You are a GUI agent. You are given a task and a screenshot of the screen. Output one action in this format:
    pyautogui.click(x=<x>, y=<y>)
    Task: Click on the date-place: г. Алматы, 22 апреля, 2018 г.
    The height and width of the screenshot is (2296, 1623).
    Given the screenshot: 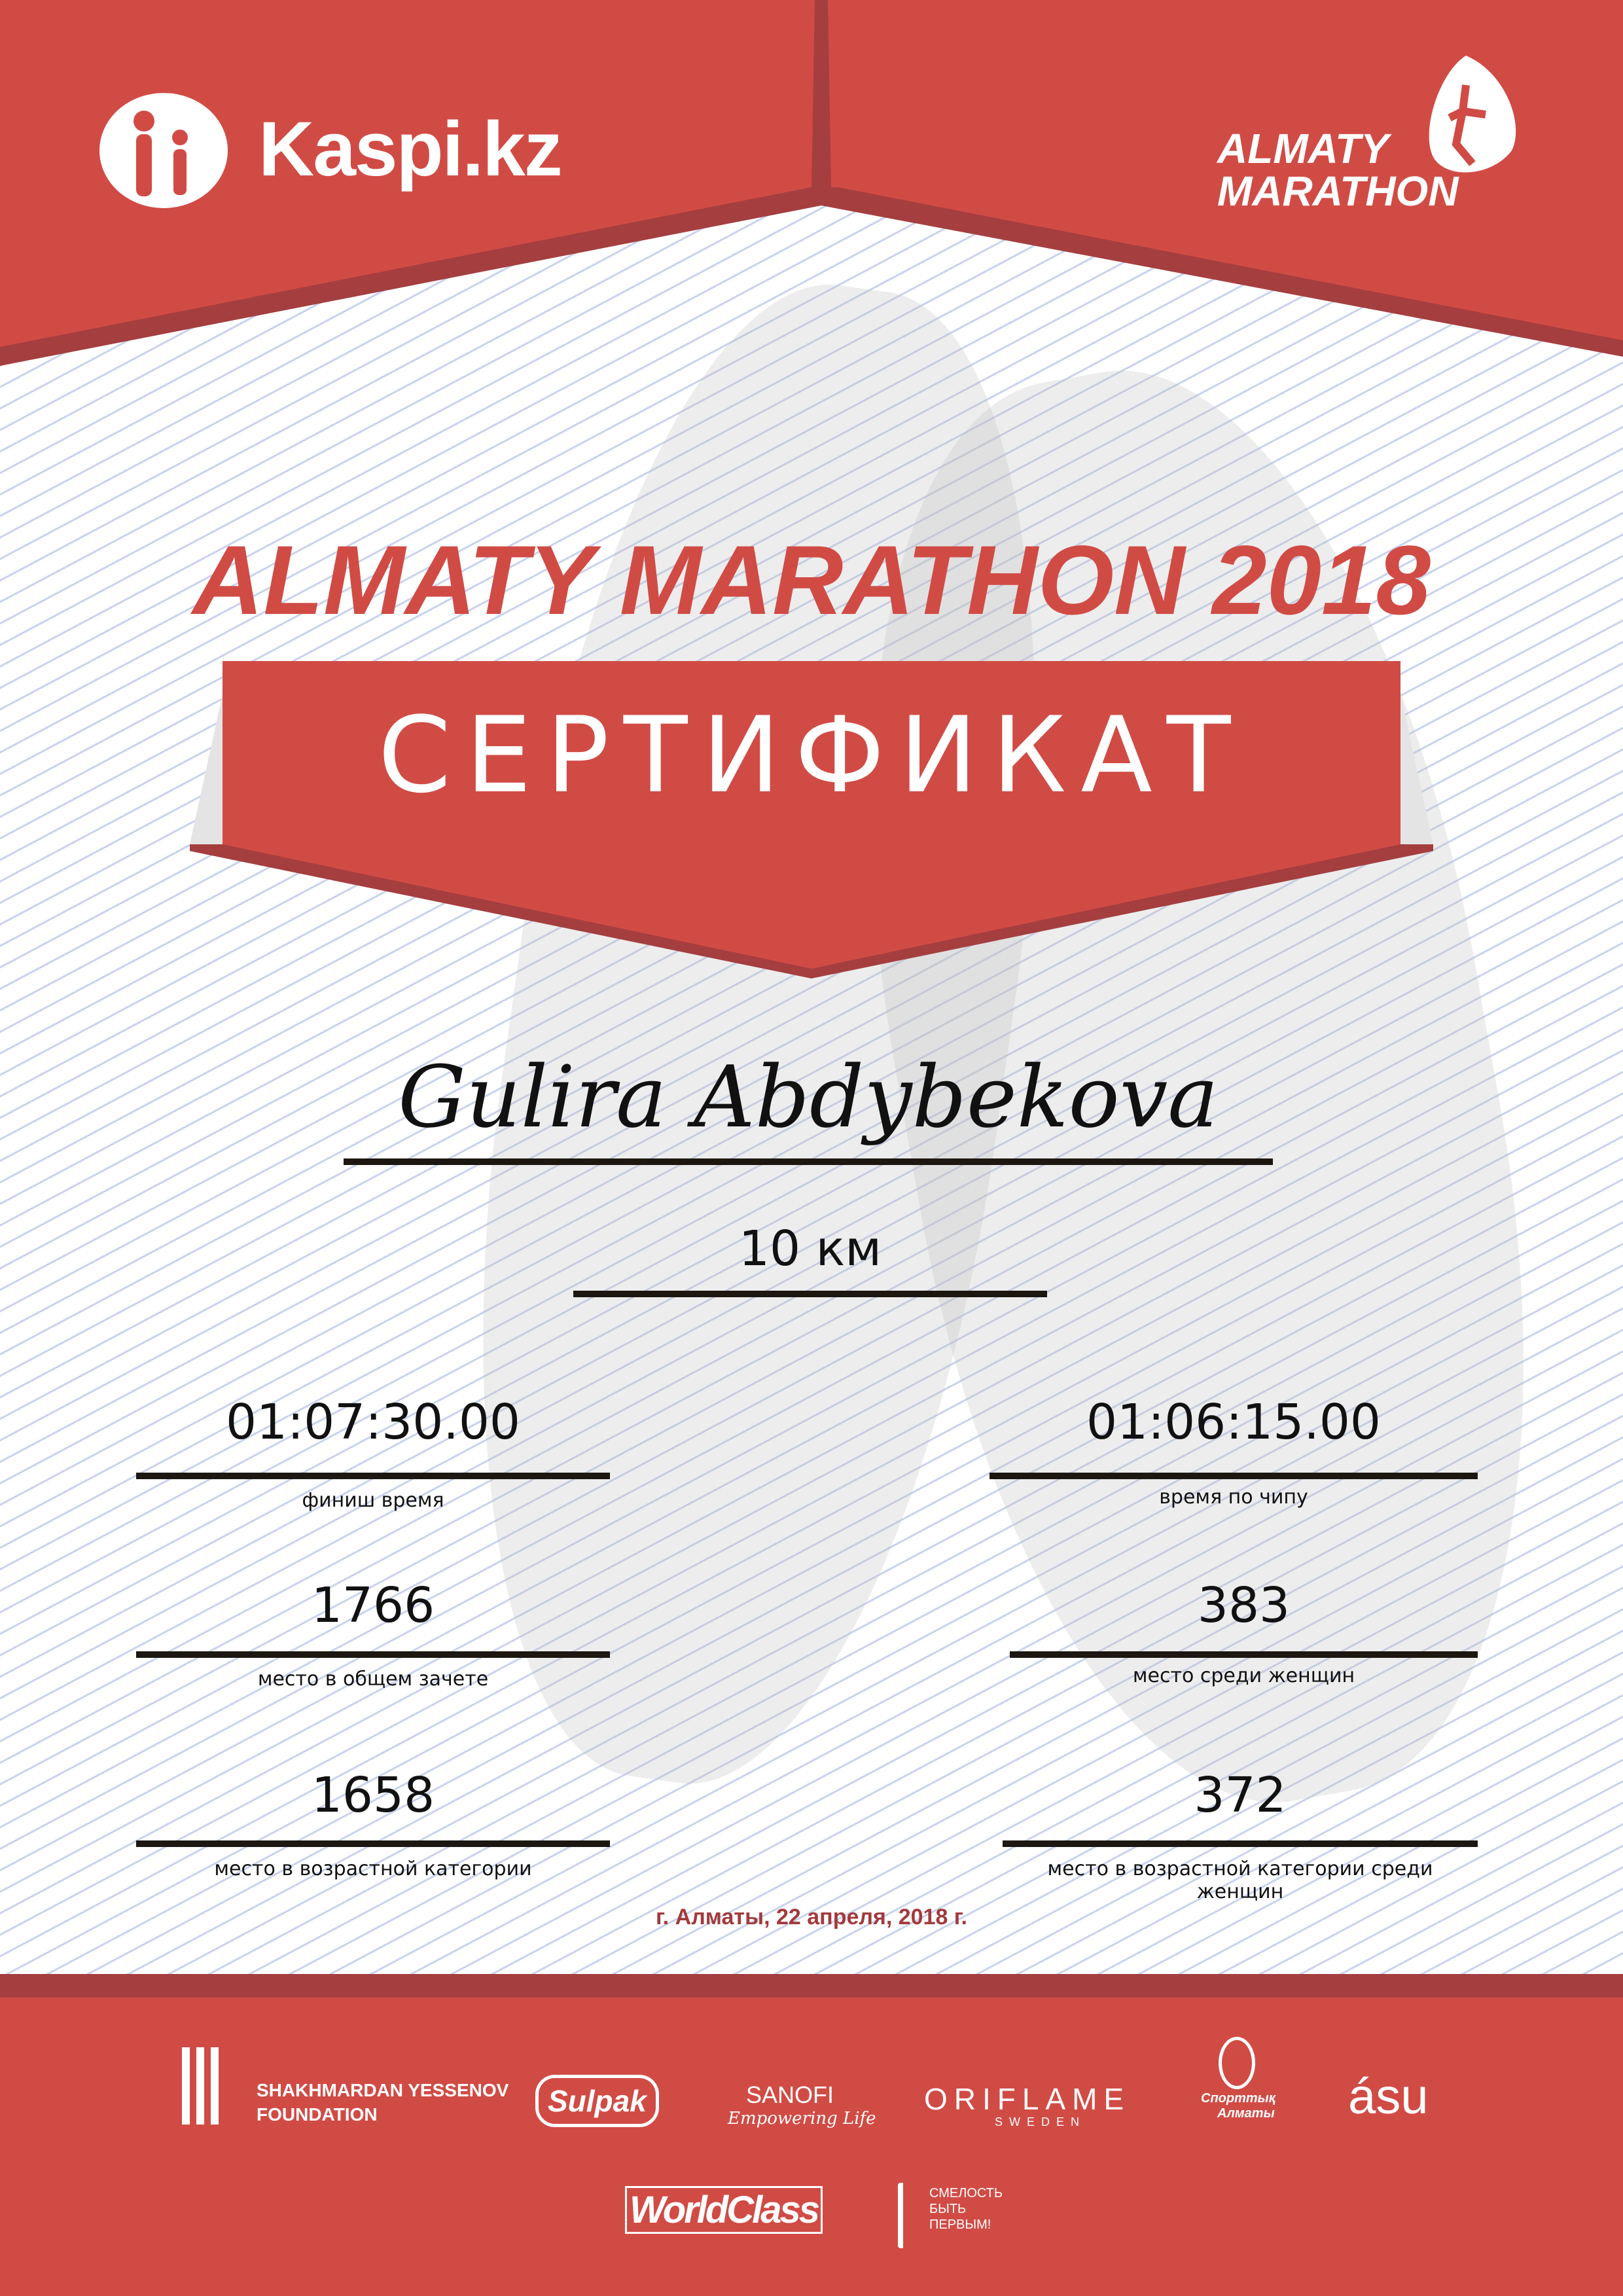 What is the action you would take?
    pyautogui.click(x=811, y=1917)
    